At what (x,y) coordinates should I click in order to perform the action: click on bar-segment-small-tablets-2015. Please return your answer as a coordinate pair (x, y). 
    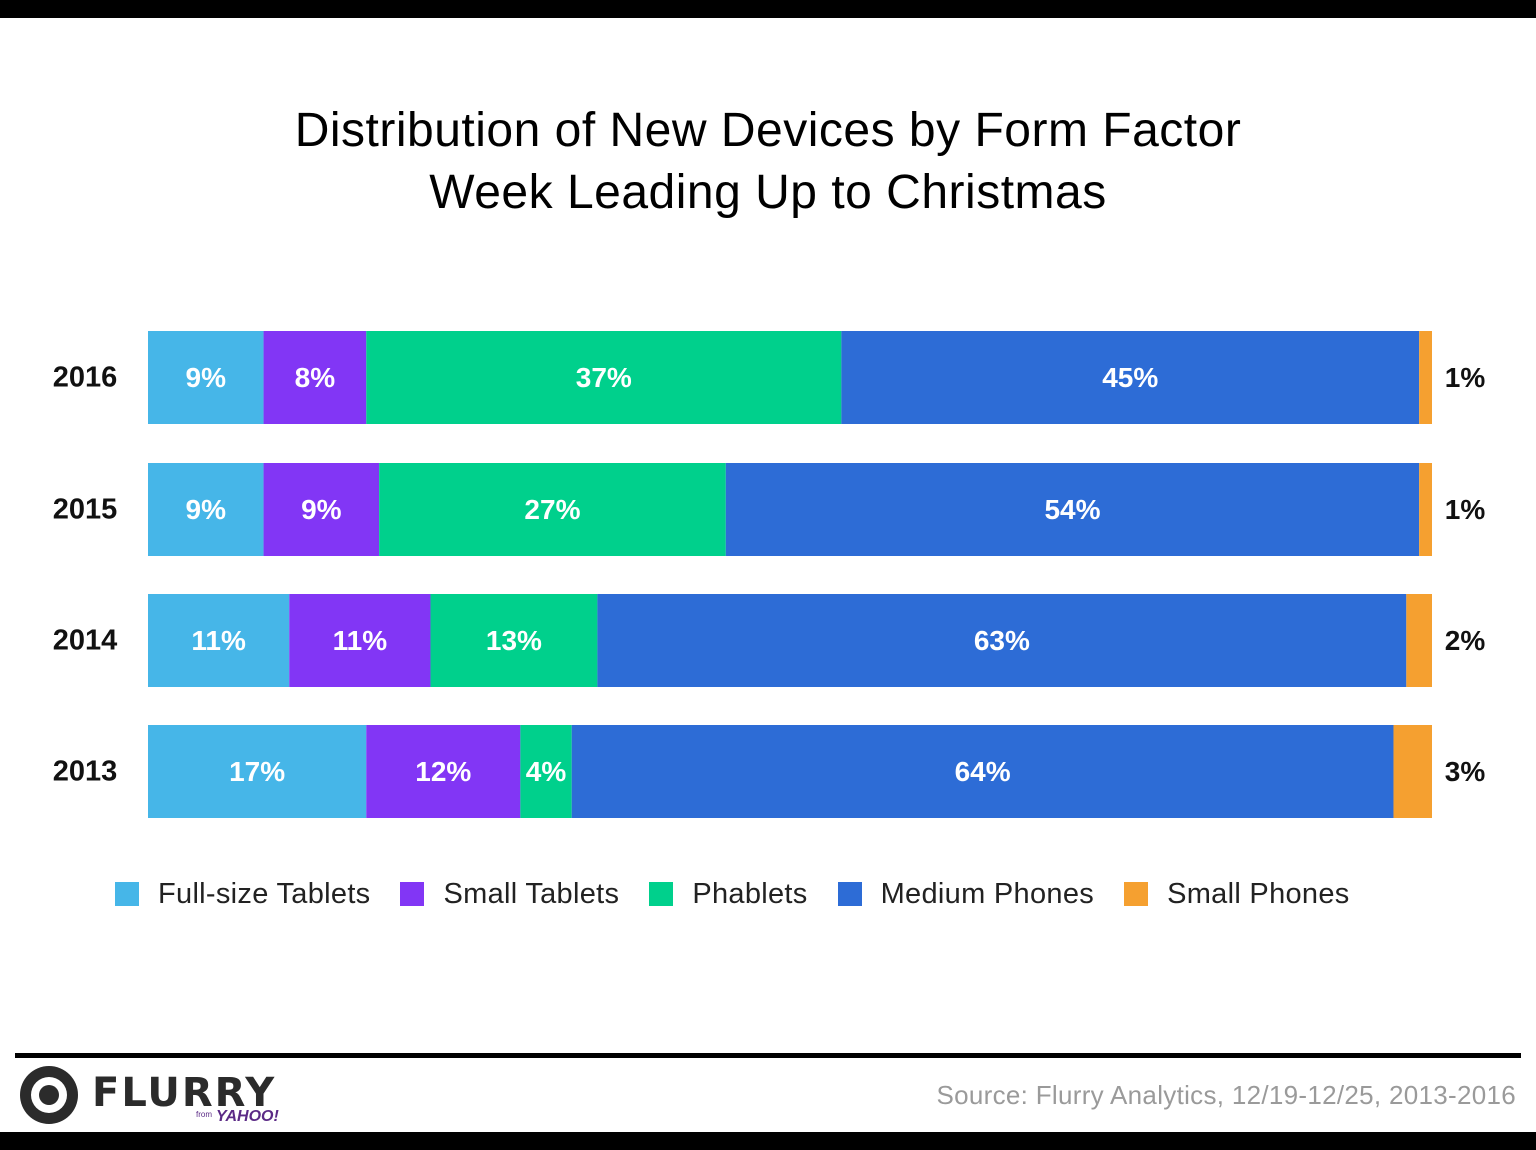
    Looking at the image, I should click on (321, 509).